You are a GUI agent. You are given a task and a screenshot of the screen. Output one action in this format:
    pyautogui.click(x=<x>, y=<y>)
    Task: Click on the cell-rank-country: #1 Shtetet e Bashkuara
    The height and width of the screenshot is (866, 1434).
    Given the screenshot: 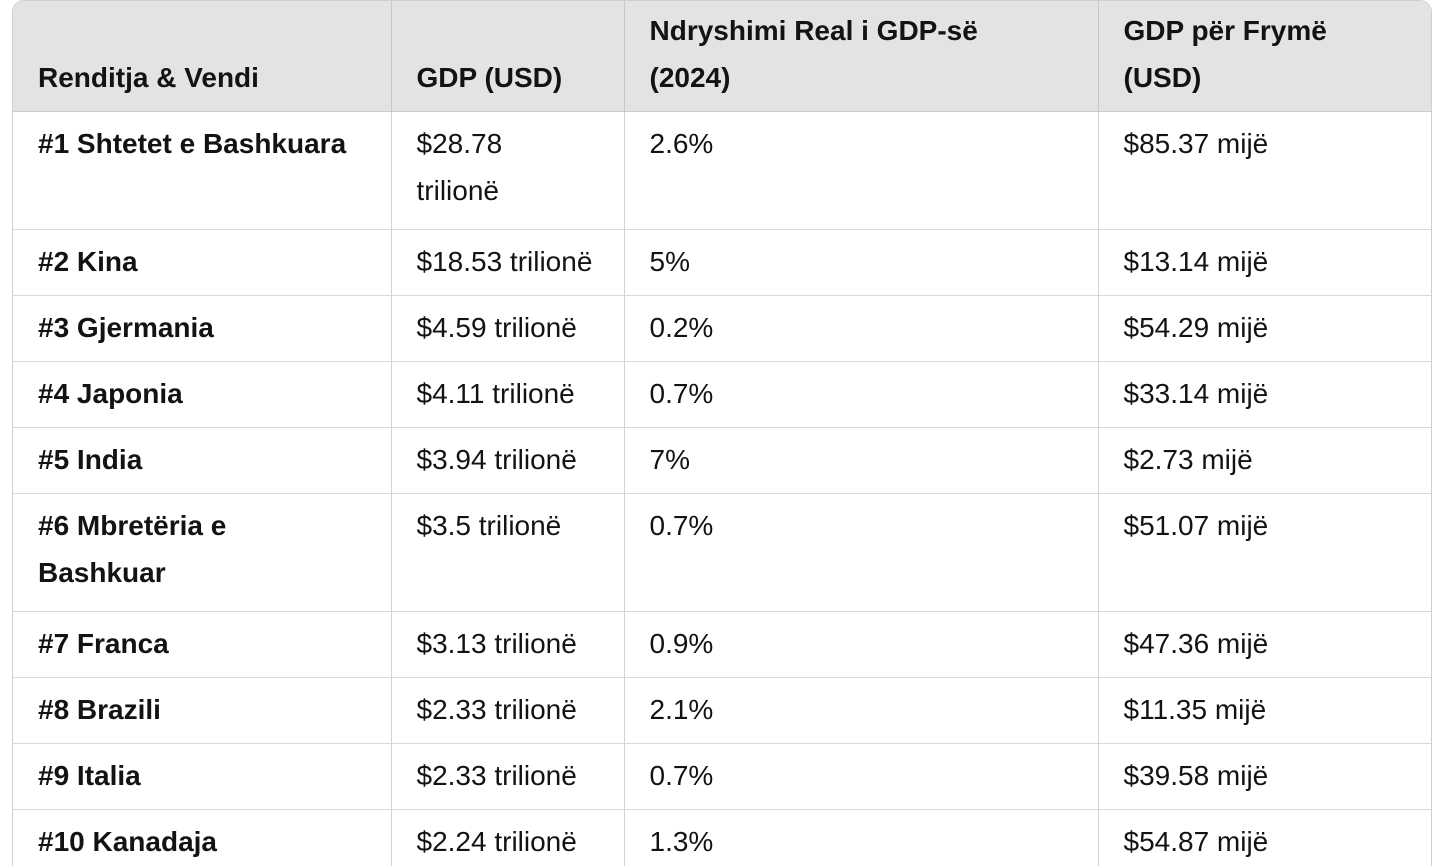 What is the action you would take?
    pyautogui.click(x=192, y=143)
    